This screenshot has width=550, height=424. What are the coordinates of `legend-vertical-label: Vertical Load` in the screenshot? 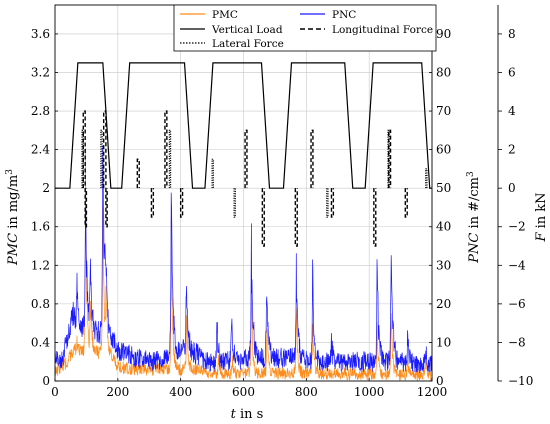 It's located at (247, 30).